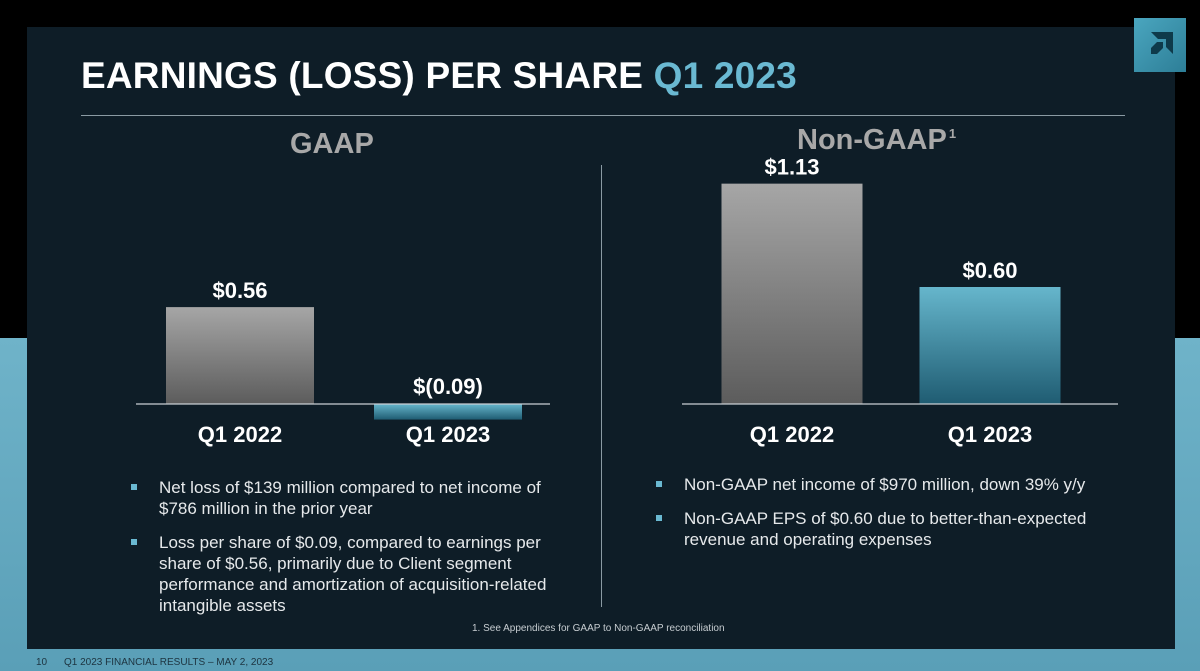  I want to click on amd-arrow-icon, so click(1162, 43).